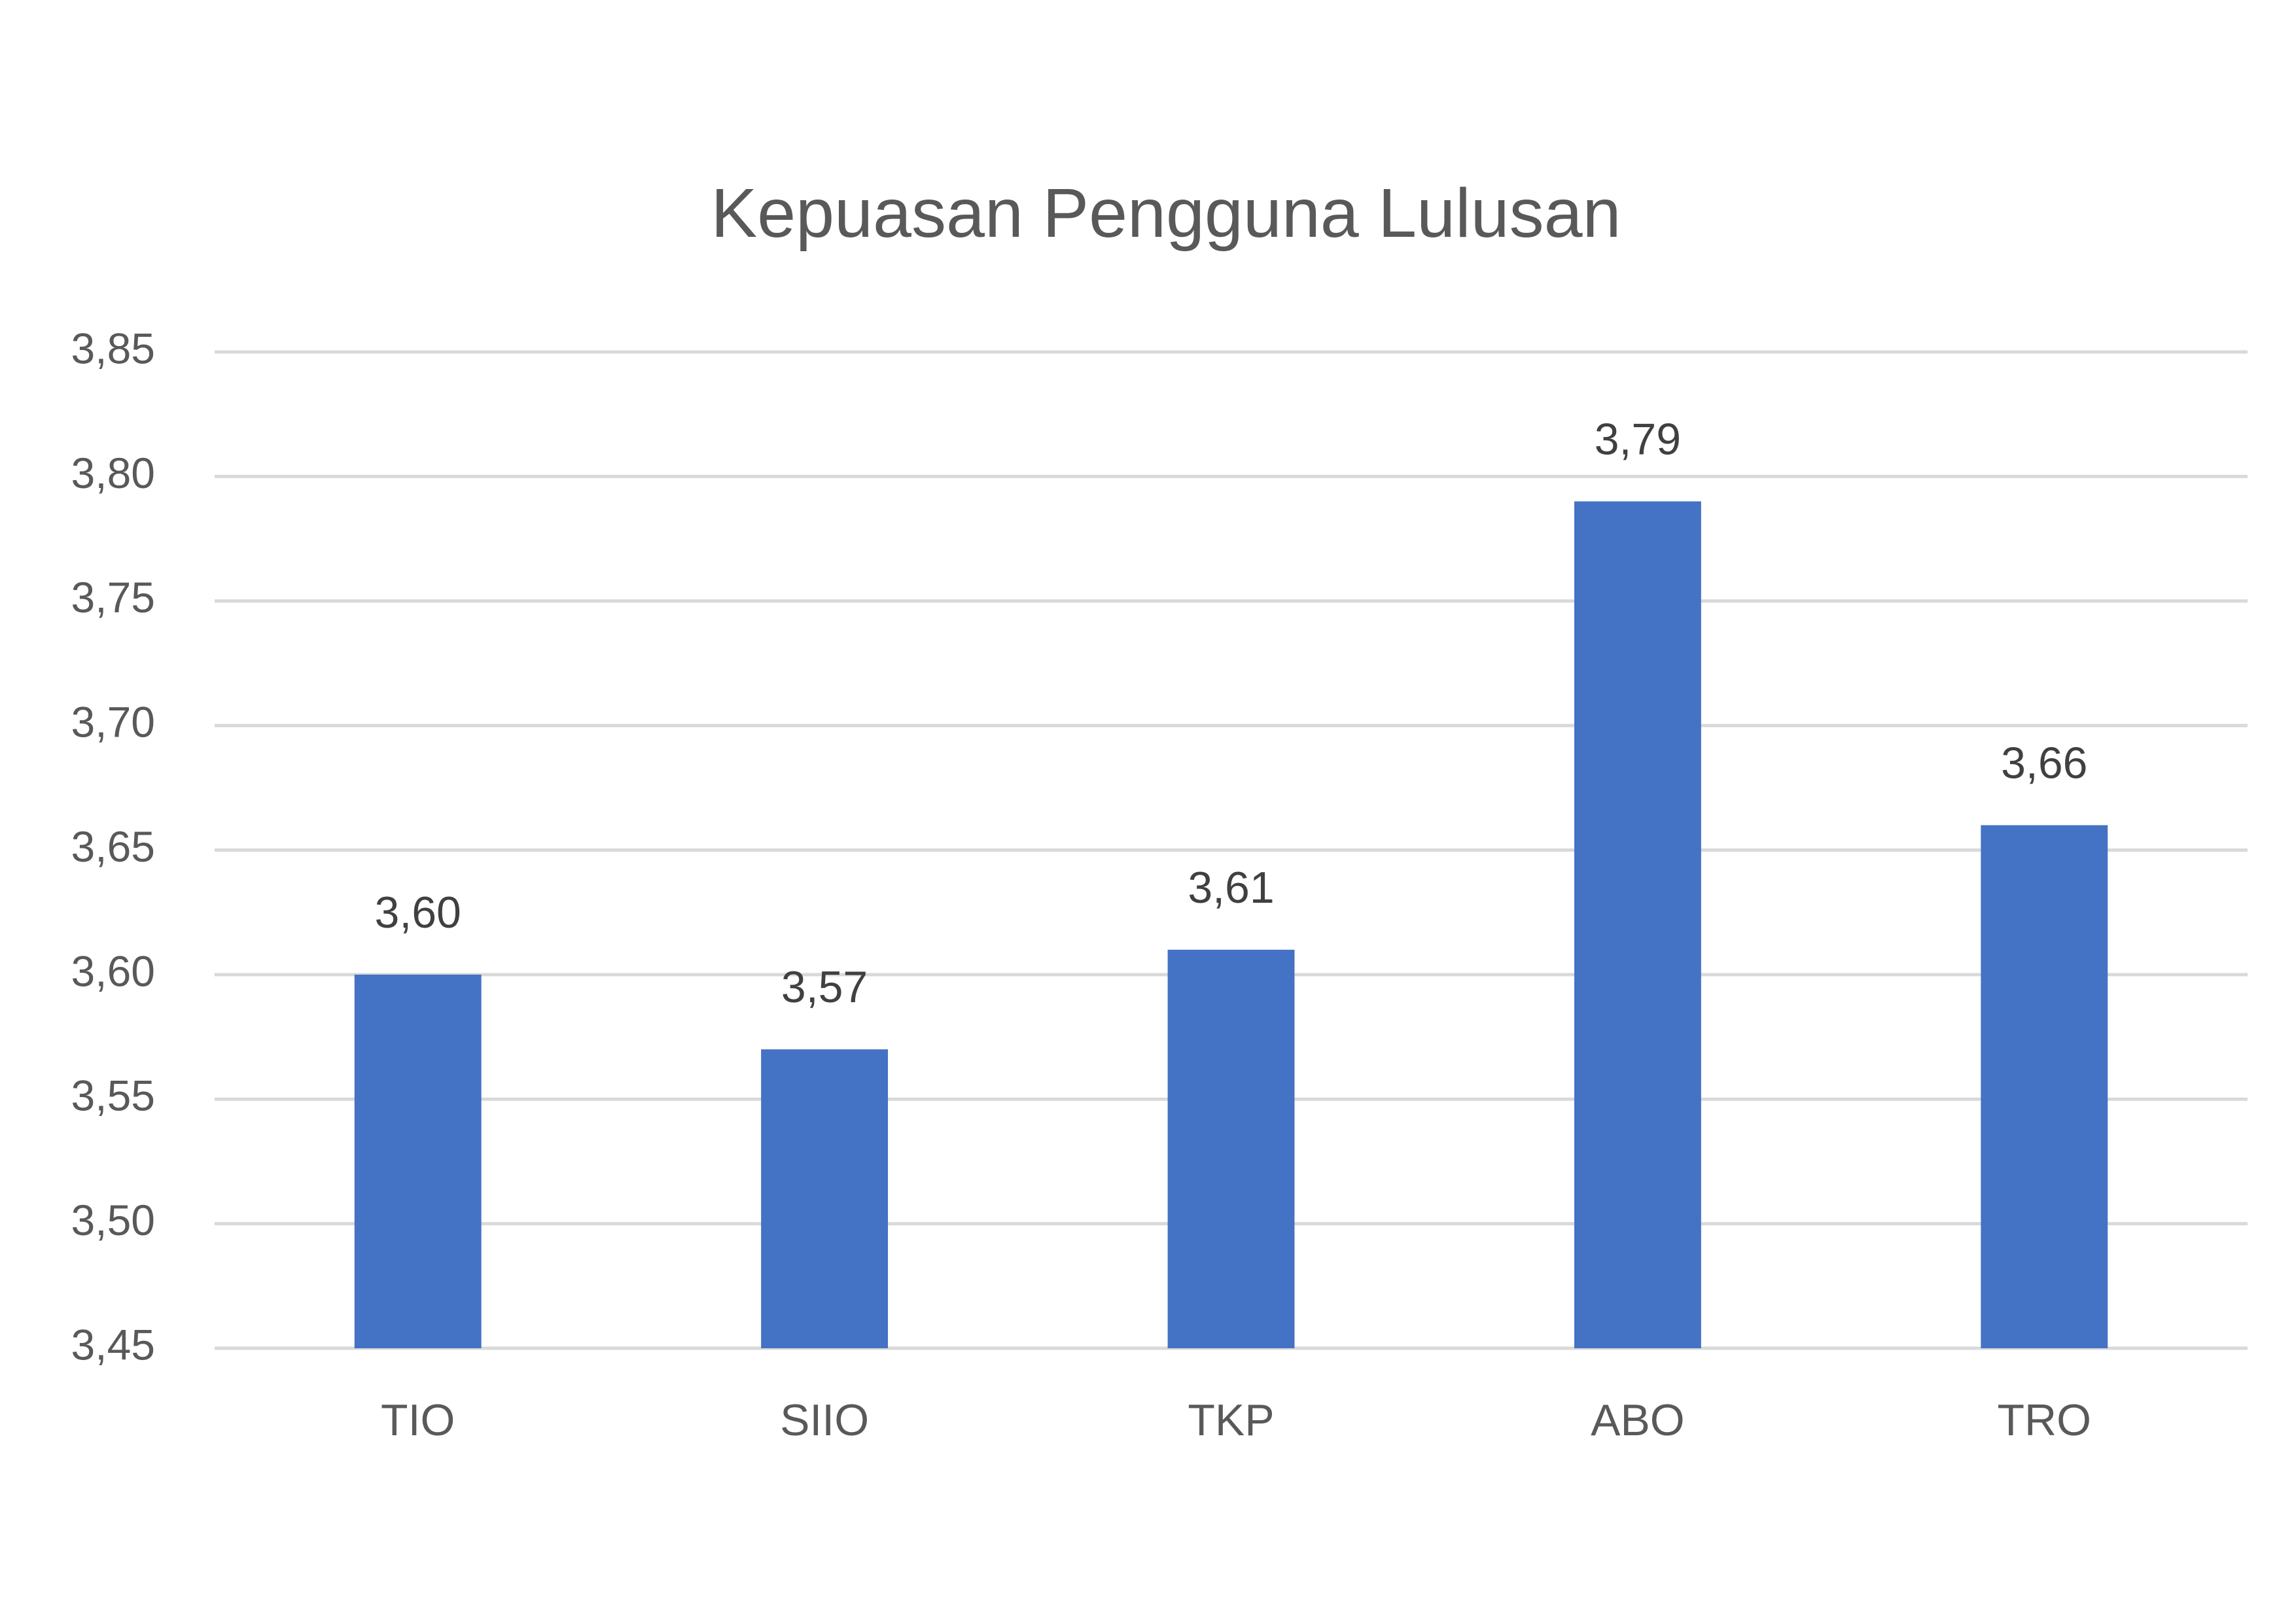 This screenshot has height=1623, width=2296. Describe the element at coordinates (113, 971) in the screenshot. I see `y-tick-label: 3,60` at that location.